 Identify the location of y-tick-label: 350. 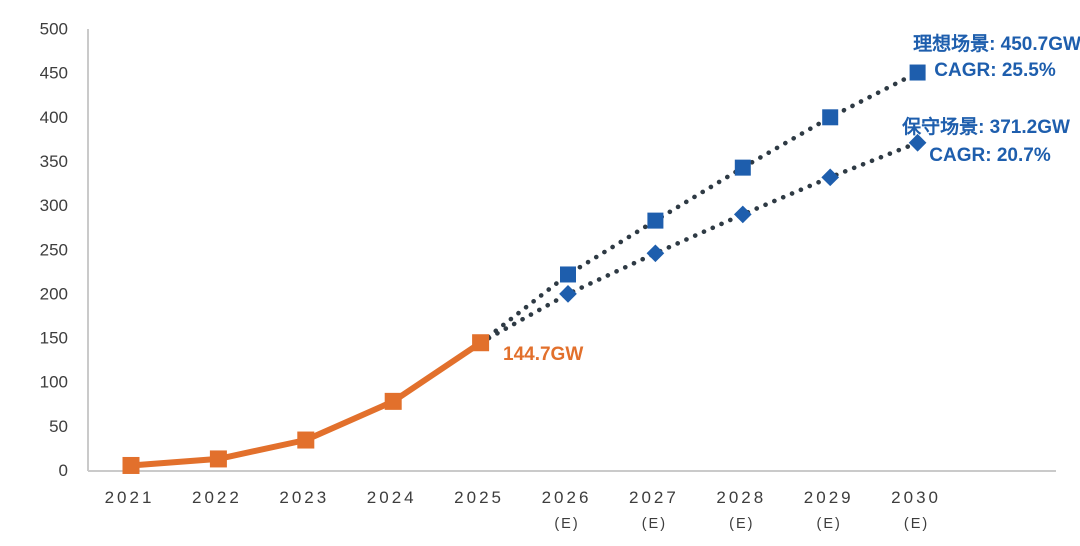
(54, 161).